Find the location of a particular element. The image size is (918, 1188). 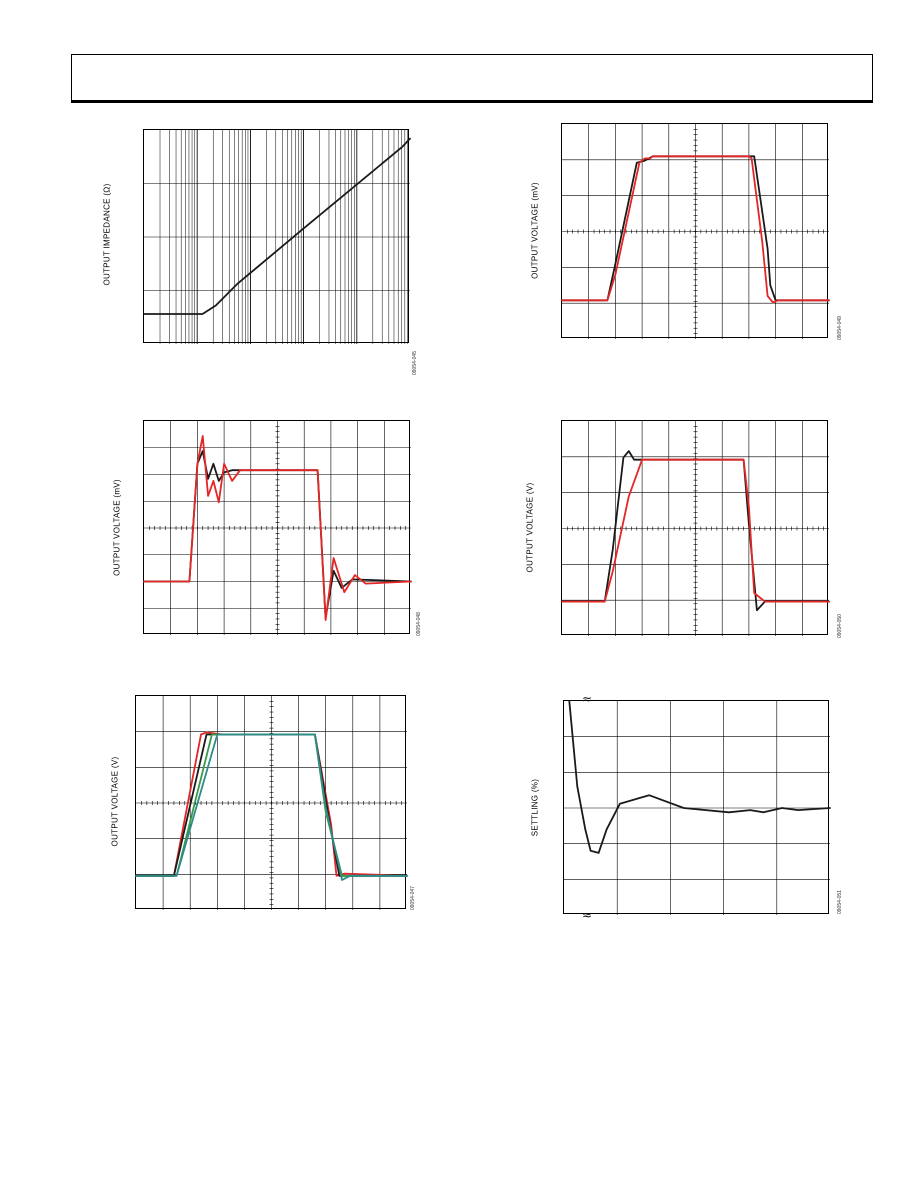

chart-output-voltage-mv-b is located at coordinates (277, 527).